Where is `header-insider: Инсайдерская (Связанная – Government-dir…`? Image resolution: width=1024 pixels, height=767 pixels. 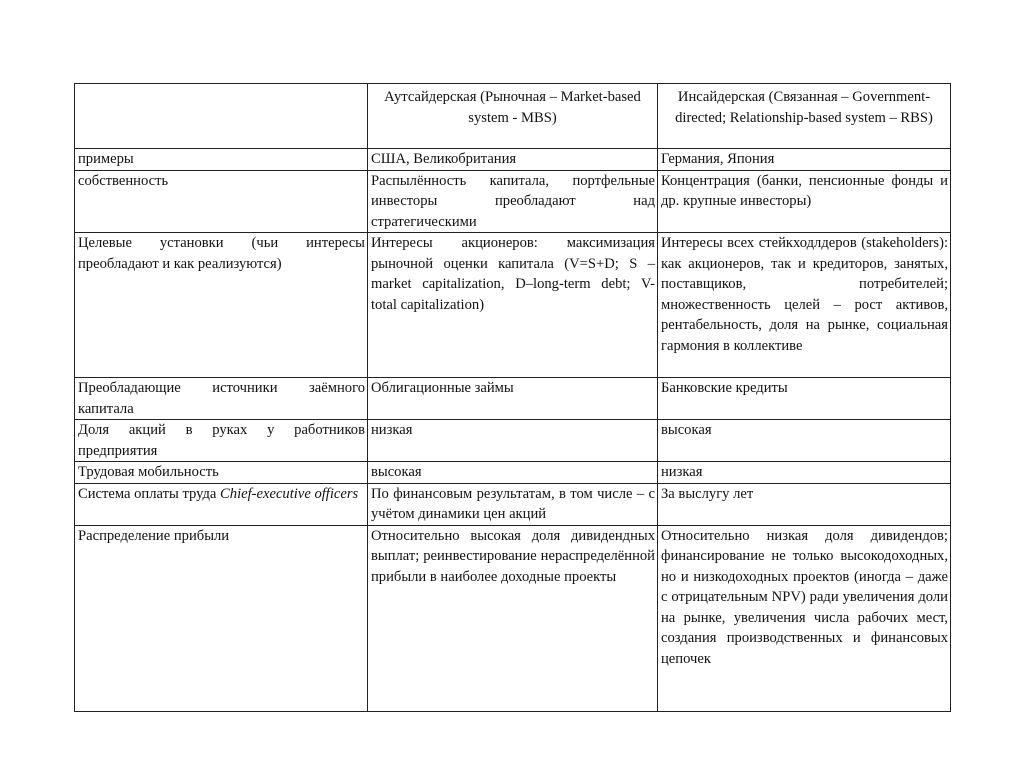
header-insider: Инсайдерская (Связанная – Government-dir… is located at coordinates (804, 116).